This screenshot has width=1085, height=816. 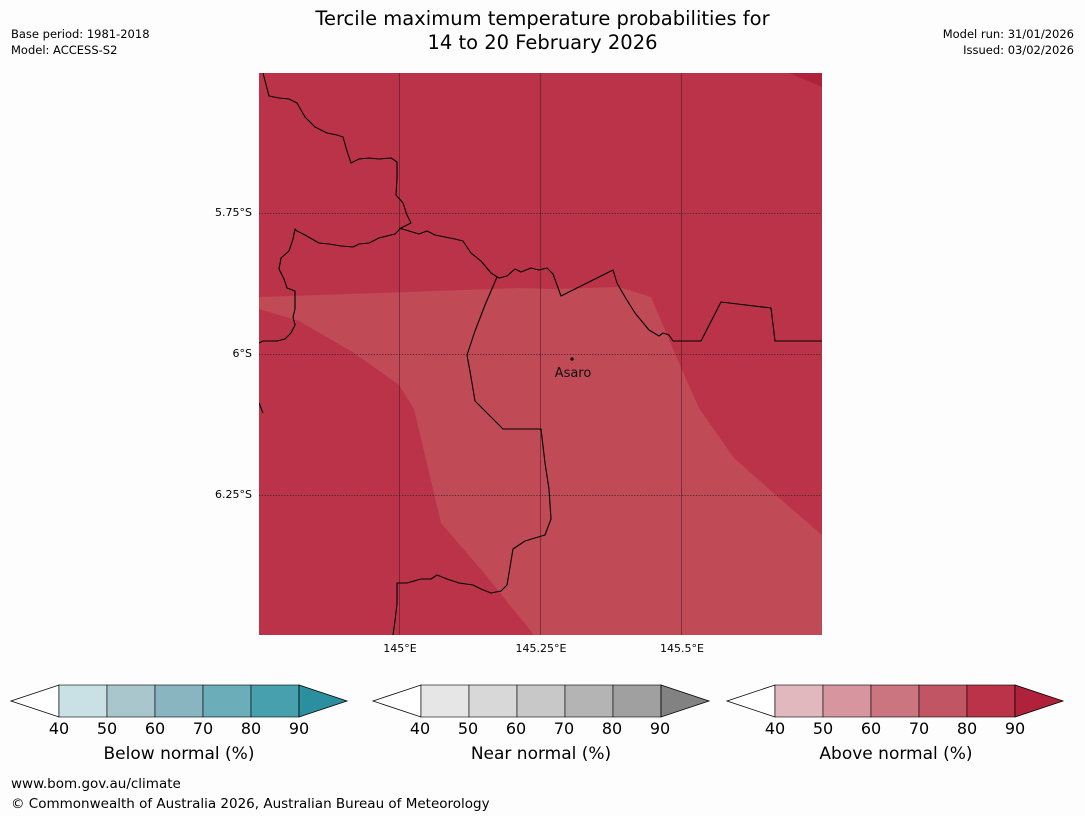 I want to click on boundary-north, so click(x=335, y=208).